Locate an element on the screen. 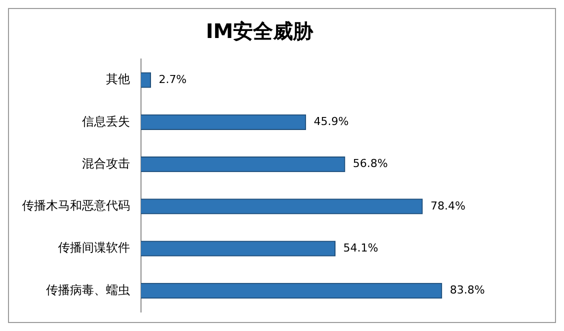  data-label: 45.9% is located at coordinates (331, 121).